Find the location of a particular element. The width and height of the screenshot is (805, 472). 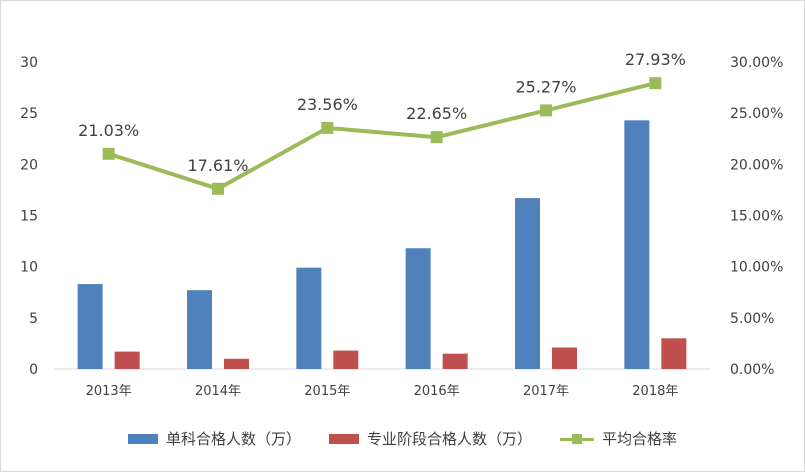

right-tick-label: 0.00% is located at coordinates (752, 370).